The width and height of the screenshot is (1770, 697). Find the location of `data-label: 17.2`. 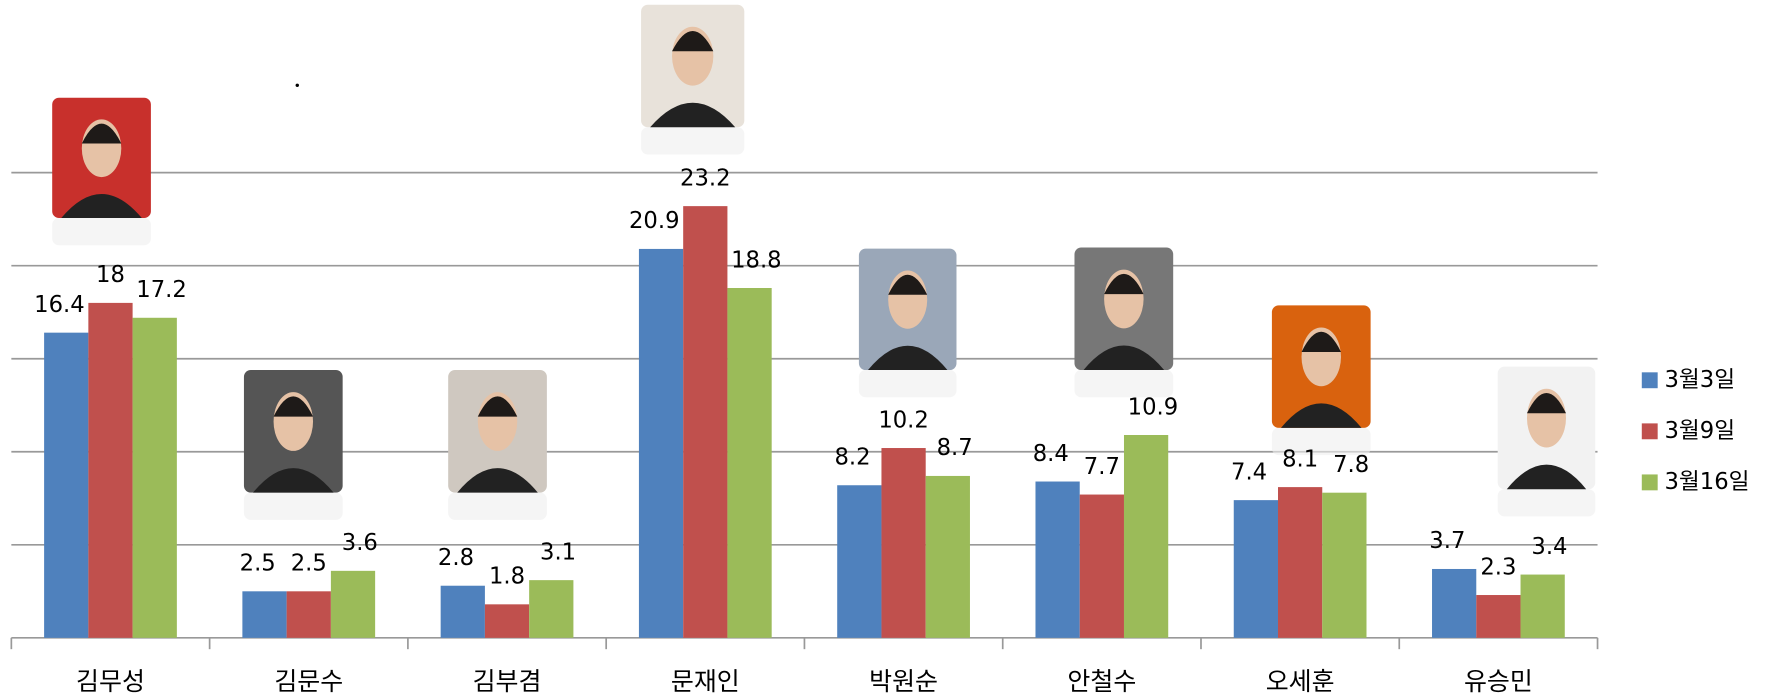

data-label: 17.2 is located at coordinates (161, 290).